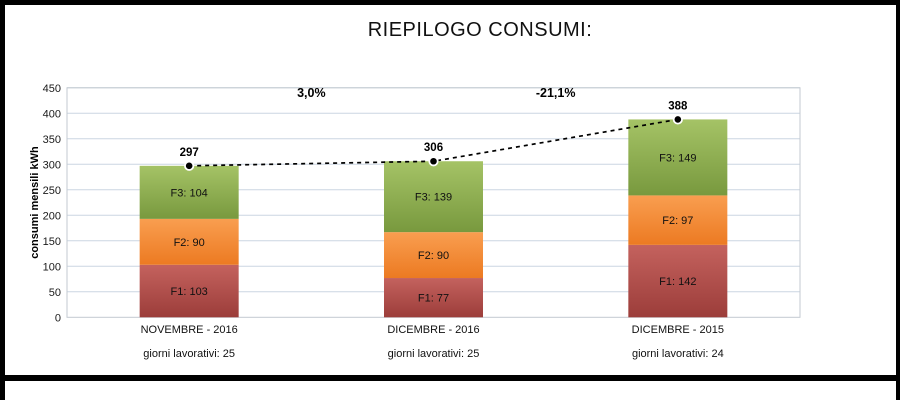  Describe the element at coordinates (189, 153) in the screenshot. I see `total-label: 297` at that location.